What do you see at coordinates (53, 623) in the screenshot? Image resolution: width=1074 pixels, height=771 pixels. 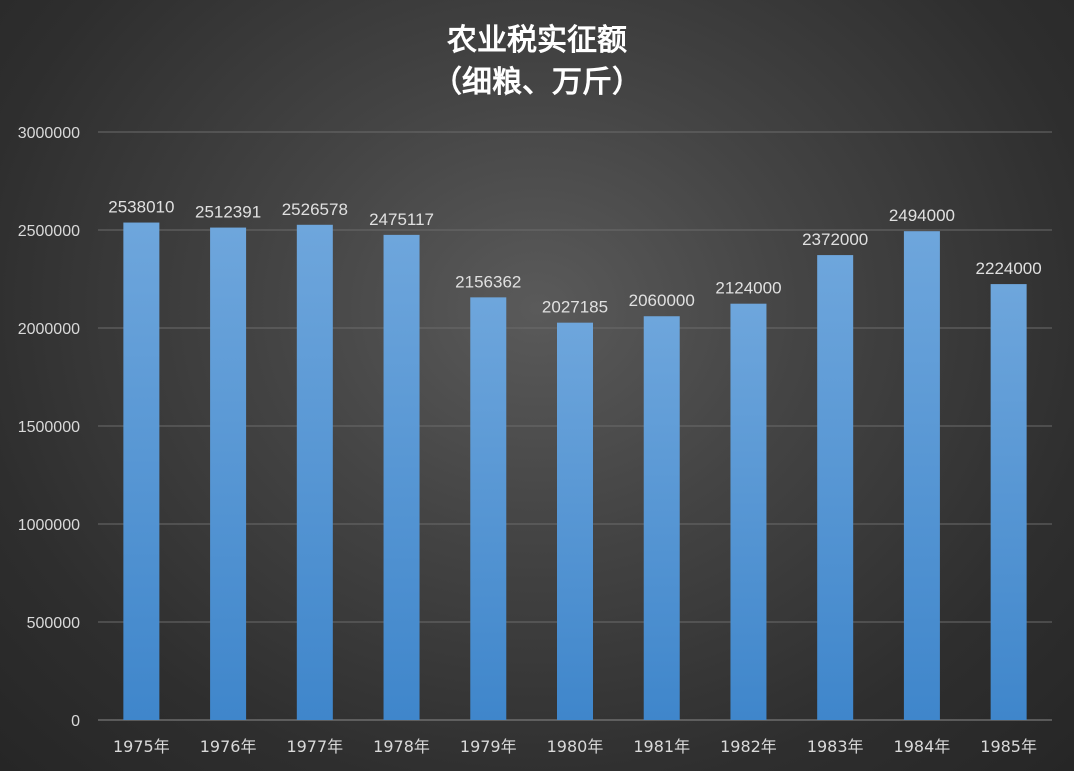 I see `y-tick-label: 500000` at bounding box center [53, 623].